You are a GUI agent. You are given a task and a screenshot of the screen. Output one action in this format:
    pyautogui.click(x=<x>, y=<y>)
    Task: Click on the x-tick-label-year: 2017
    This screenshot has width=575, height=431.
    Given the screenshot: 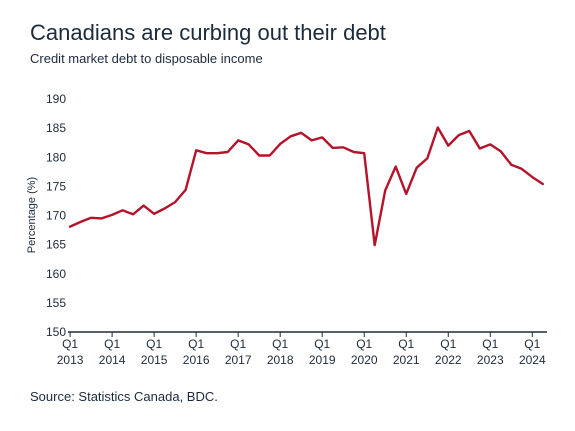 What is the action you would take?
    pyautogui.click(x=238, y=360)
    